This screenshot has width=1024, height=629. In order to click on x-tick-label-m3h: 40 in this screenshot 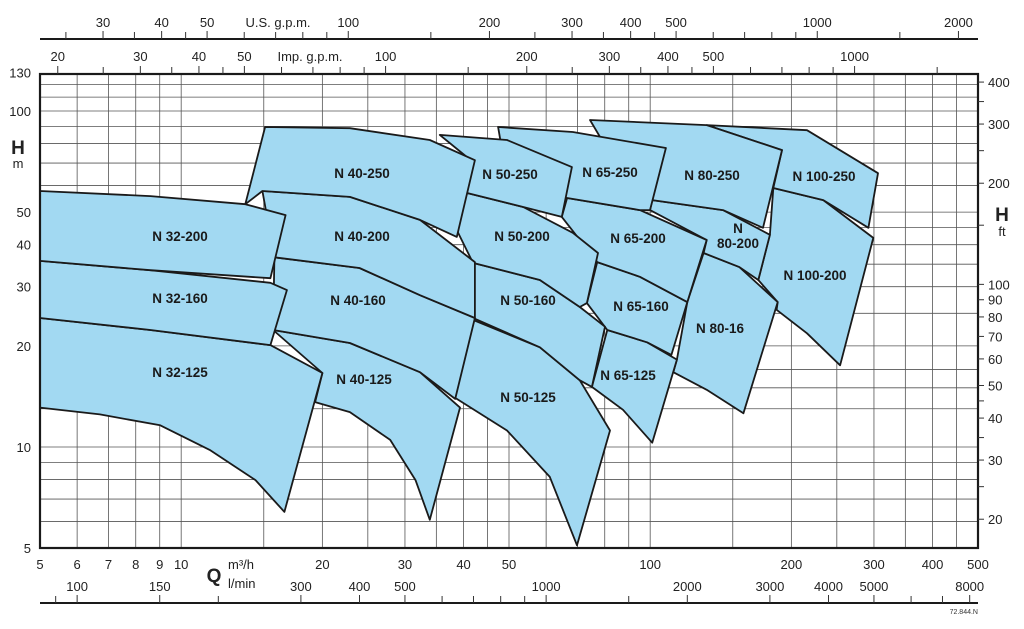, I will do `click(463, 564)`.